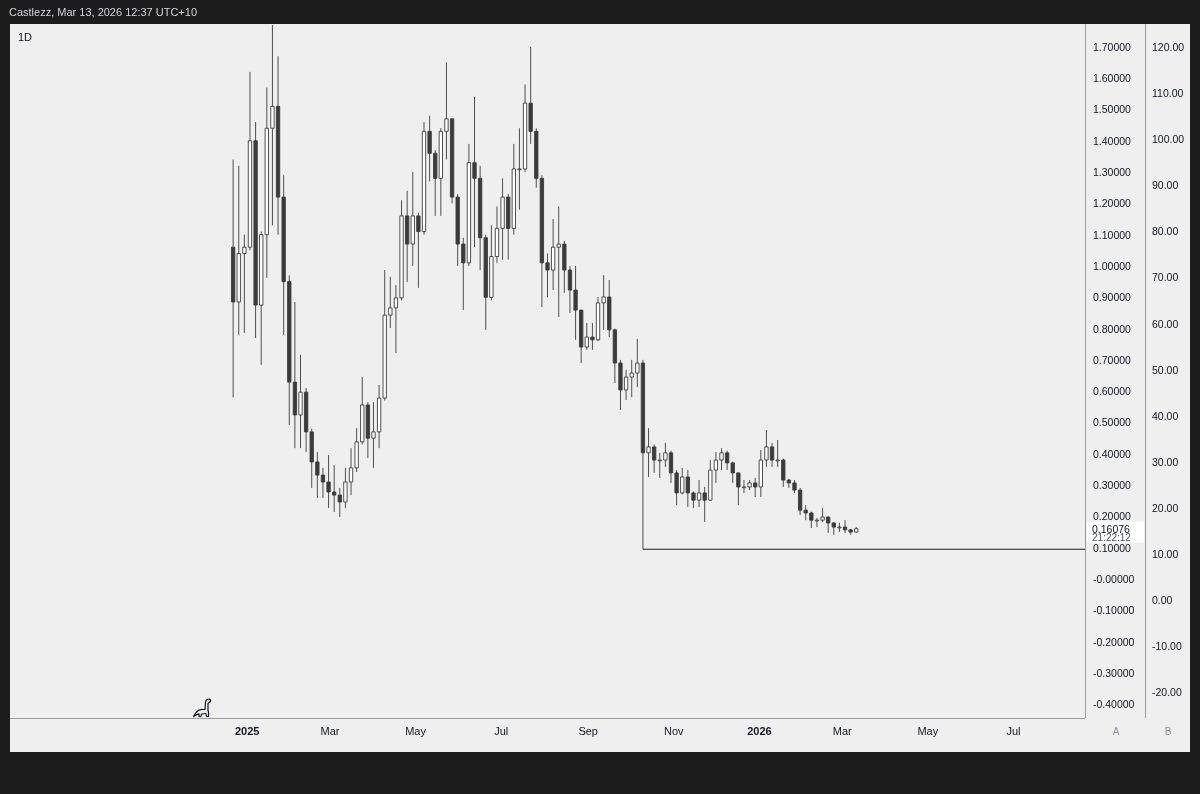 This screenshot has width=1200, height=794. Describe the element at coordinates (1165, 323) in the screenshot. I see `y2-tick-label: 60.00` at that location.